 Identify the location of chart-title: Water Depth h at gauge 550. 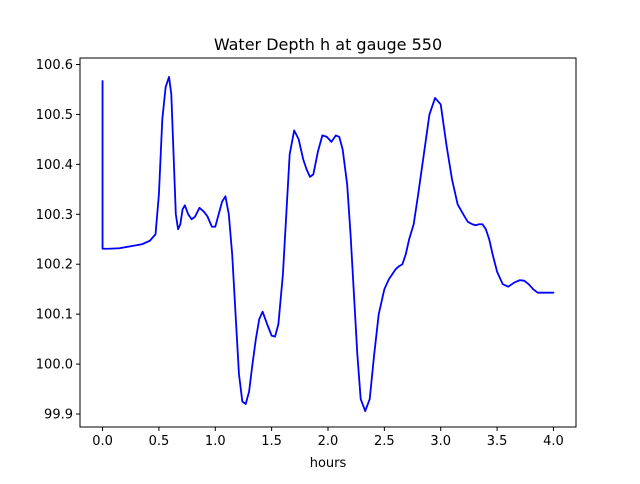
(328, 44).